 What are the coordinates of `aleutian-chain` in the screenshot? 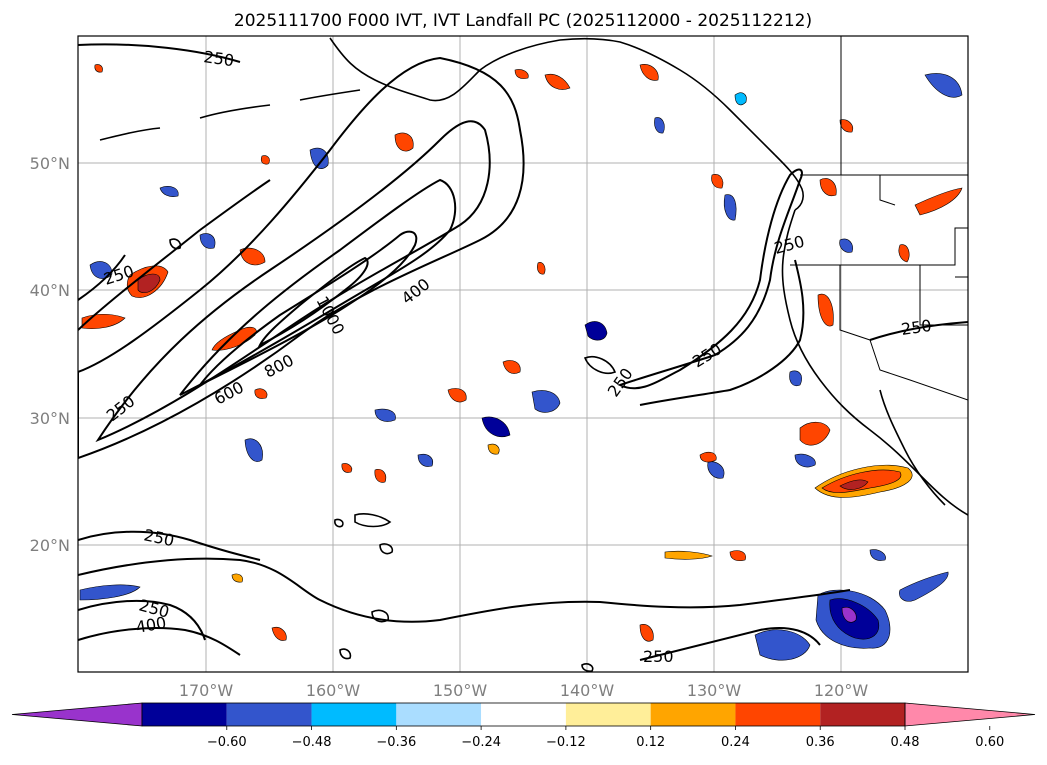 It's located at (230, 115).